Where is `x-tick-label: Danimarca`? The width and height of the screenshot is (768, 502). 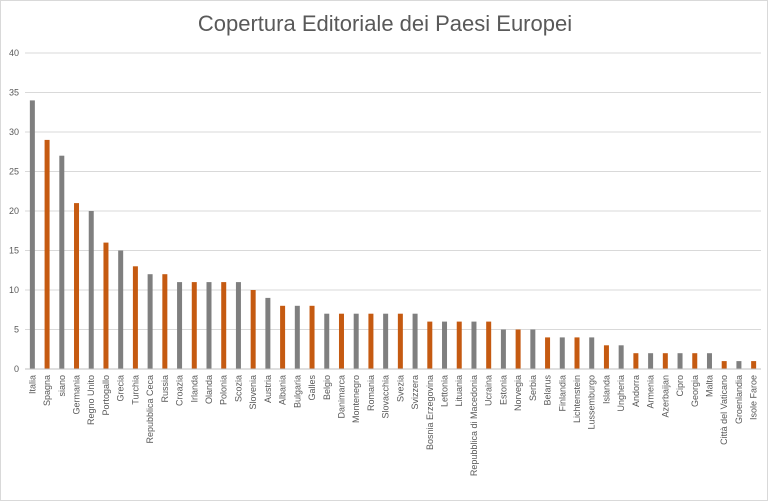
x-tick-label: Danimarca is located at coordinates (341, 397).